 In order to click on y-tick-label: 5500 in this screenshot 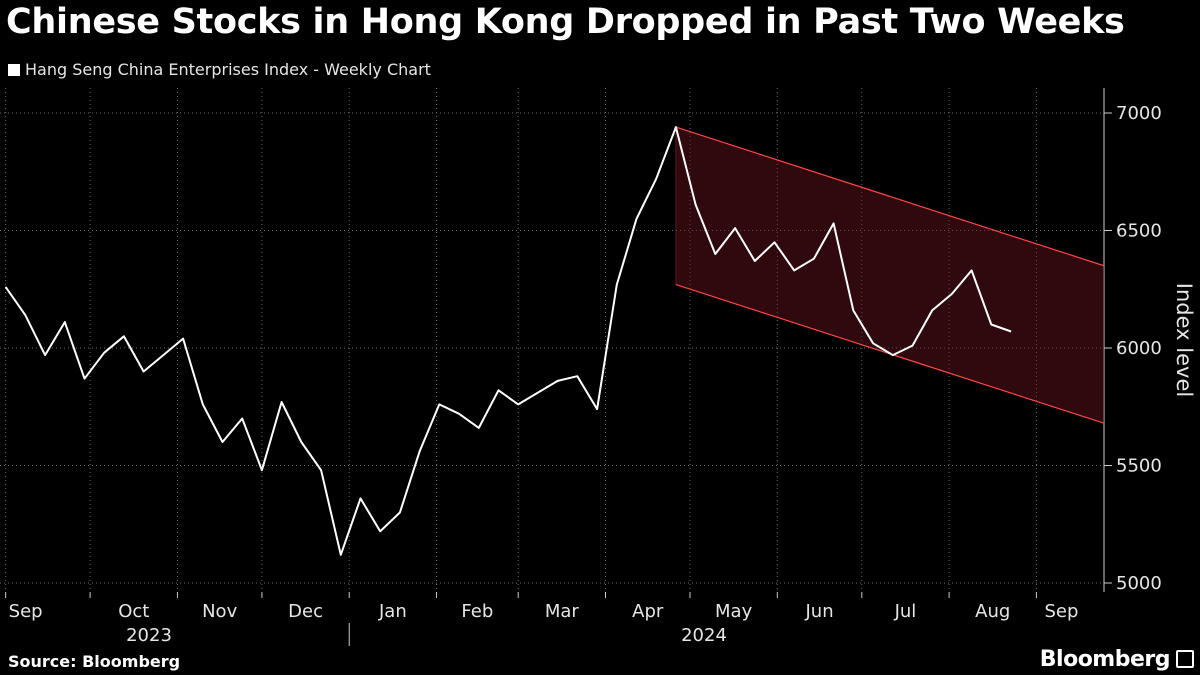, I will do `click(1139, 466)`.